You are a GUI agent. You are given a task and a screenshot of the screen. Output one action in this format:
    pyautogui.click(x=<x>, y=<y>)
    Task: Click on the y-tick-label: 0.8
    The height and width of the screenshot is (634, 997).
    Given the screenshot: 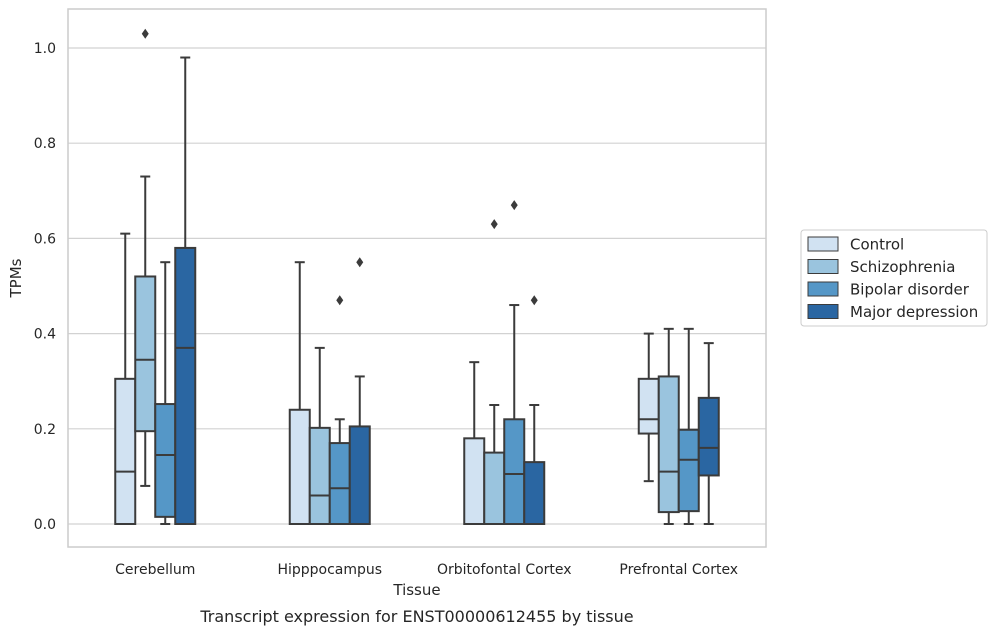 What is the action you would take?
    pyautogui.click(x=45, y=144)
    